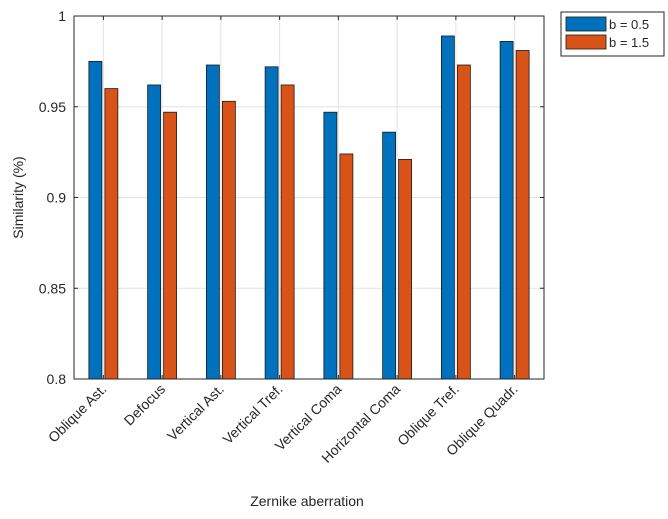 This screenshot has width=668, height=519. Describe the element at coordinates (62, 16) in the screenshot. I see `y-tick-label: 1` at that location.